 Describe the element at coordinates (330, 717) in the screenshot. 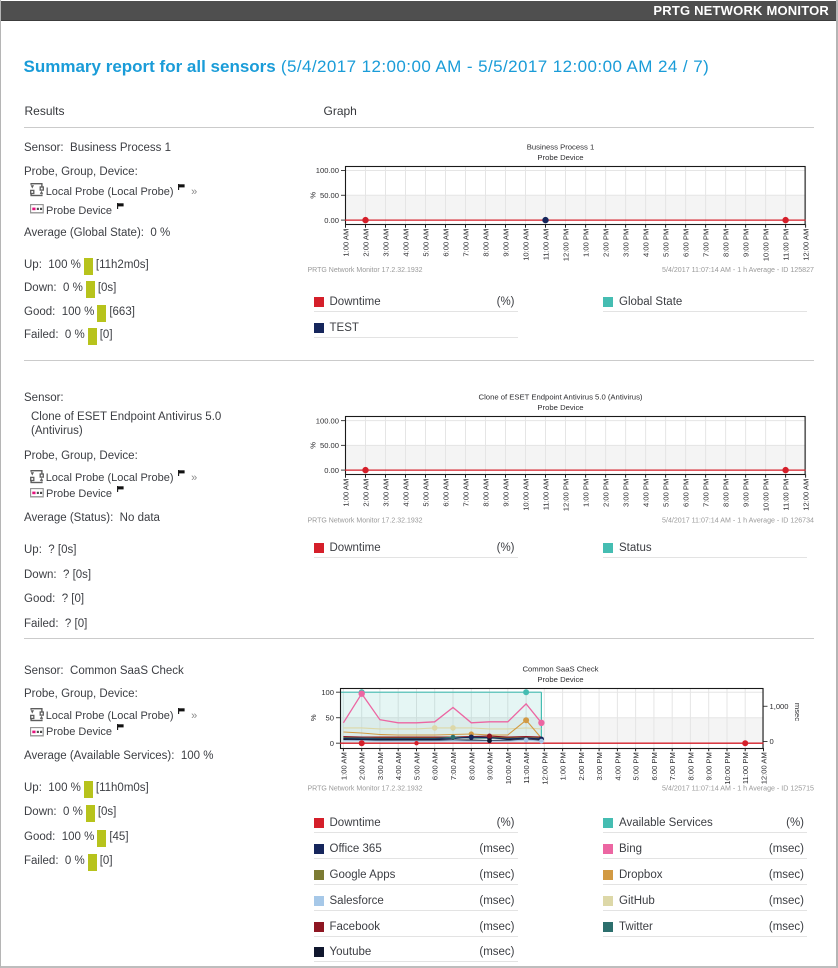

I see `svg-text: 50` at that location.